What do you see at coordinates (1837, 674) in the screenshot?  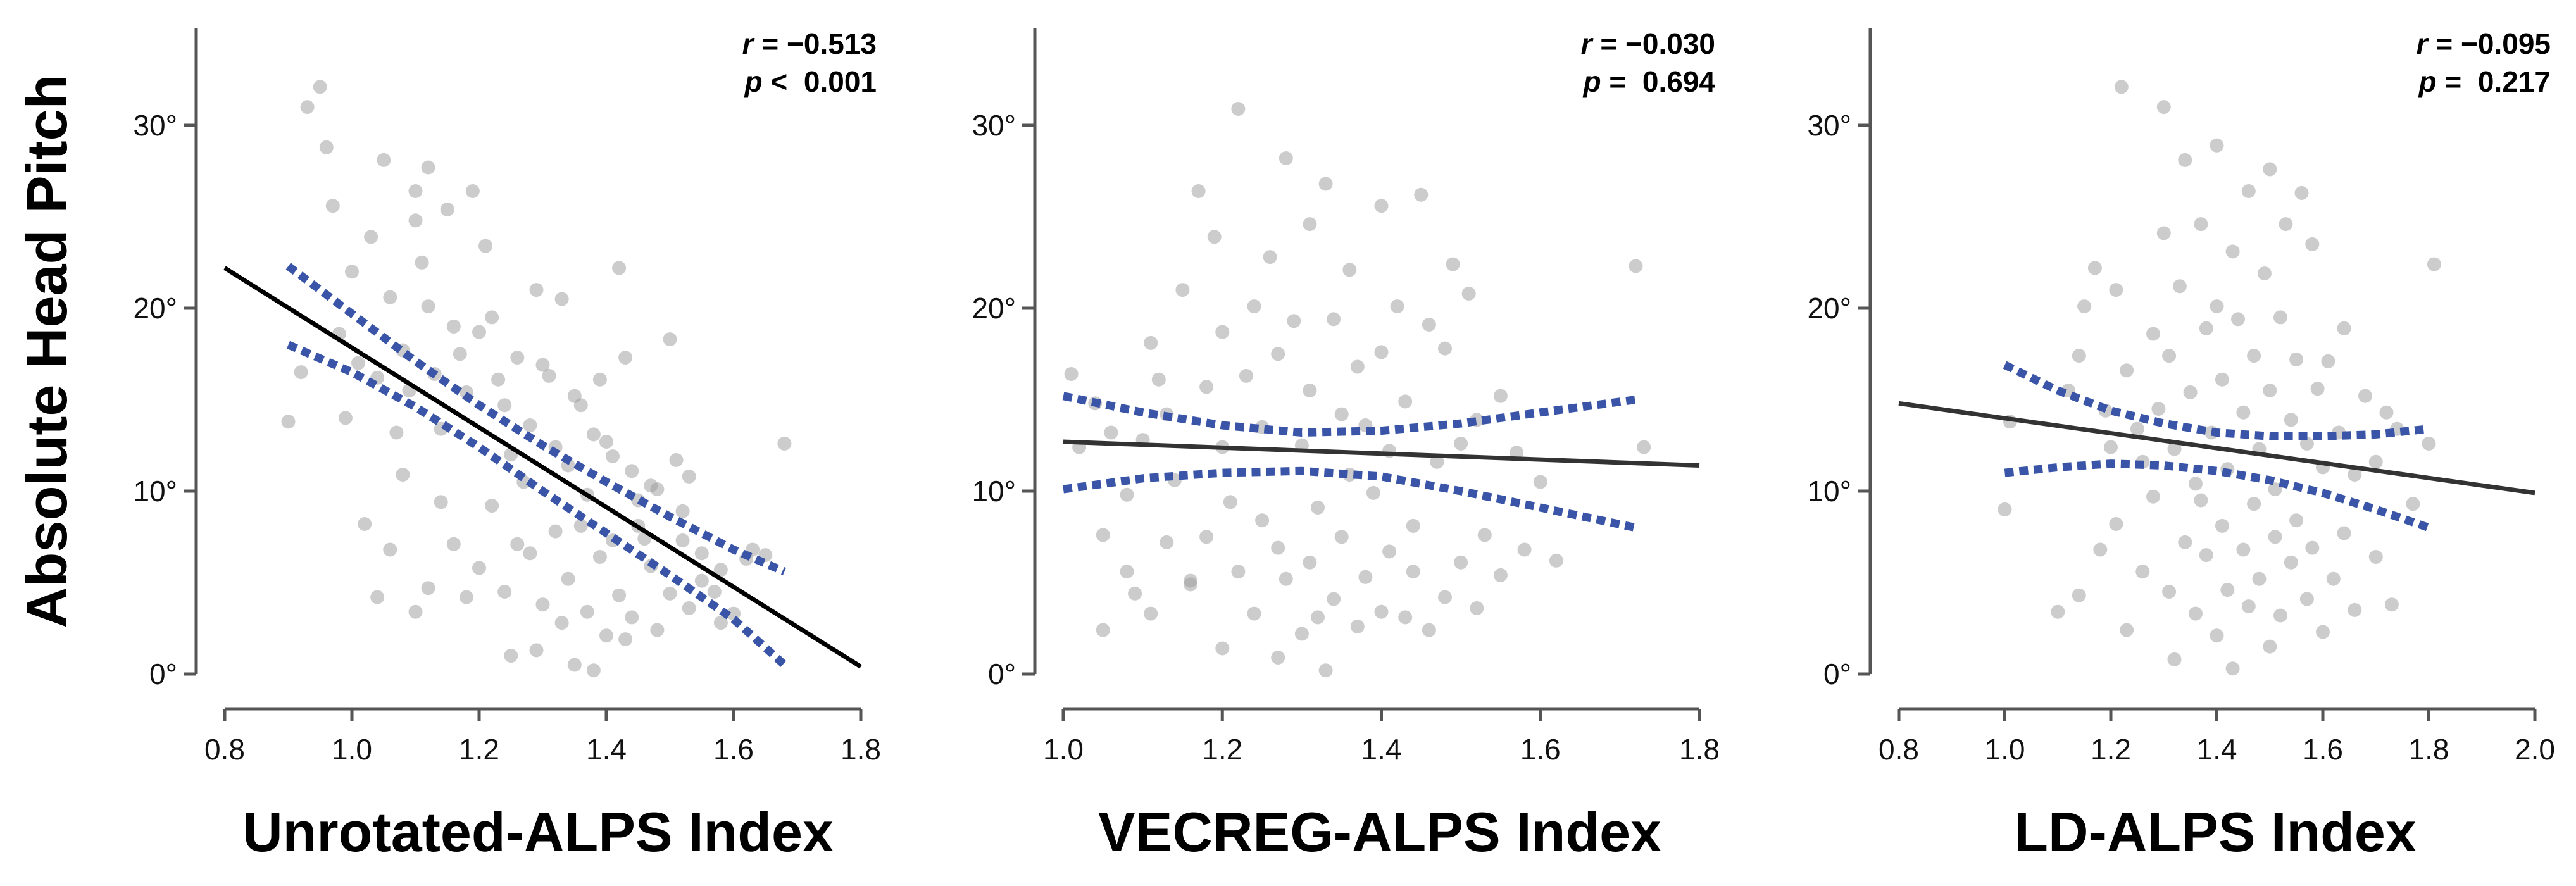 I see `y-tick-label-ld-0: 0°` at bounding box center [1837, 674].